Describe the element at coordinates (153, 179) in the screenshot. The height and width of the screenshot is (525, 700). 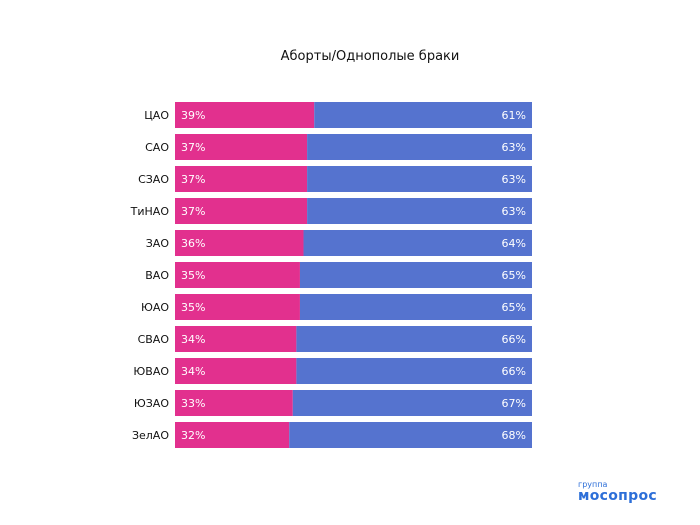
I see `category-label: СЗАО` at that location.